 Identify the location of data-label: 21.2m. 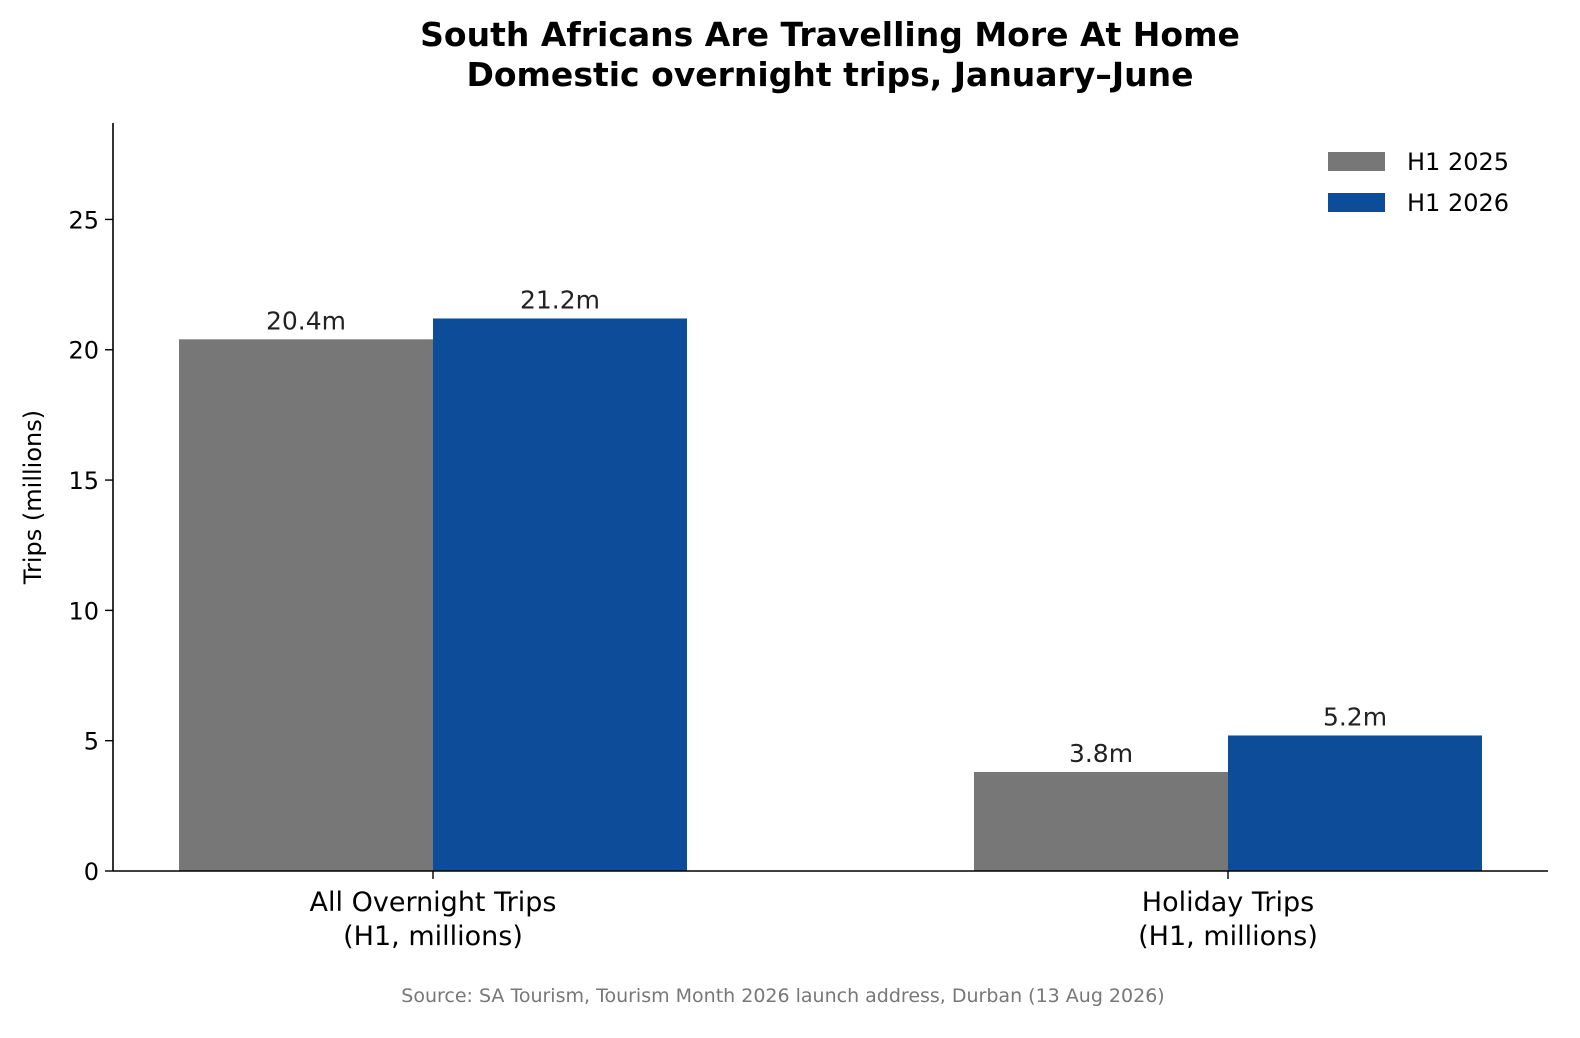
(560, 299).